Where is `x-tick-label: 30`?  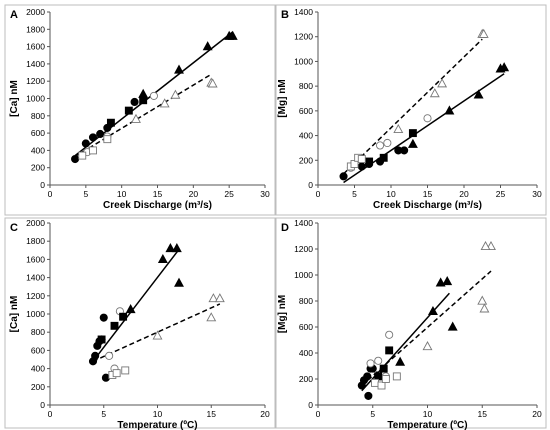 x-tick-label: 30 is located at coordinates (537, 194).